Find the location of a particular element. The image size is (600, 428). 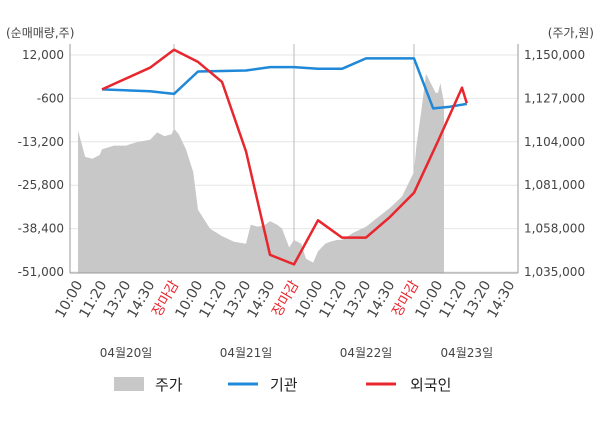

date-labels: 04월20일 04월21일 04월22일 04월23일 is located at coordinates (296, 353).